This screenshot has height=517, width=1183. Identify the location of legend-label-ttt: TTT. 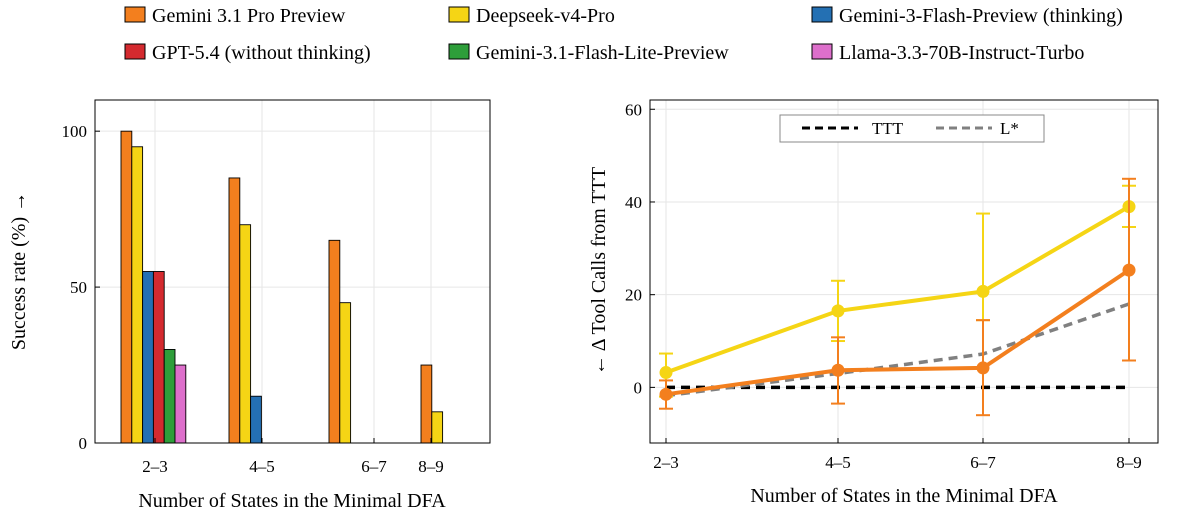
(888, 128).